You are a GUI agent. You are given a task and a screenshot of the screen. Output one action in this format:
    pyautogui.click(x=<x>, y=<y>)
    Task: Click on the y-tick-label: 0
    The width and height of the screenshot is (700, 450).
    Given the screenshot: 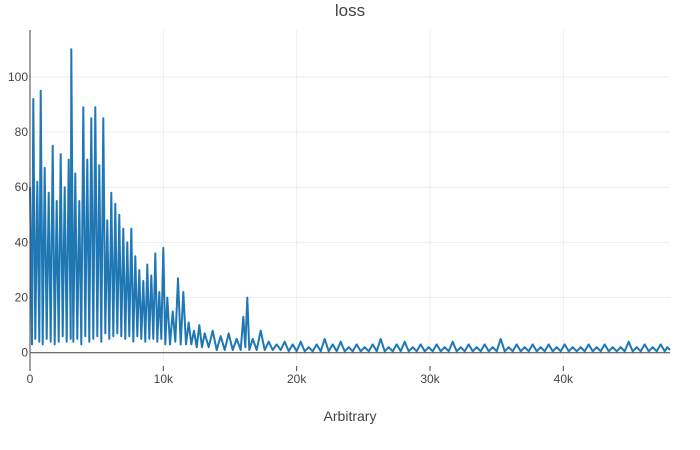 What is the action you would take?
    pyautogui.click(x=24, y=353)
    